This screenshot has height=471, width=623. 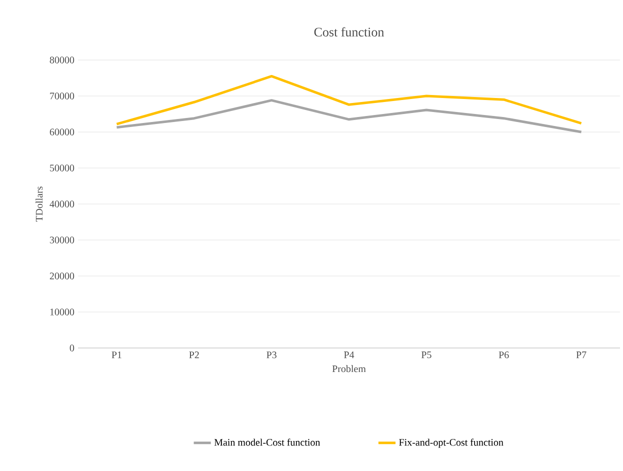 What do you see at coordinates (267, 442) in the screenshot?
I see `legend-label: Main model-Cost function` at bounding box center [267, 442].